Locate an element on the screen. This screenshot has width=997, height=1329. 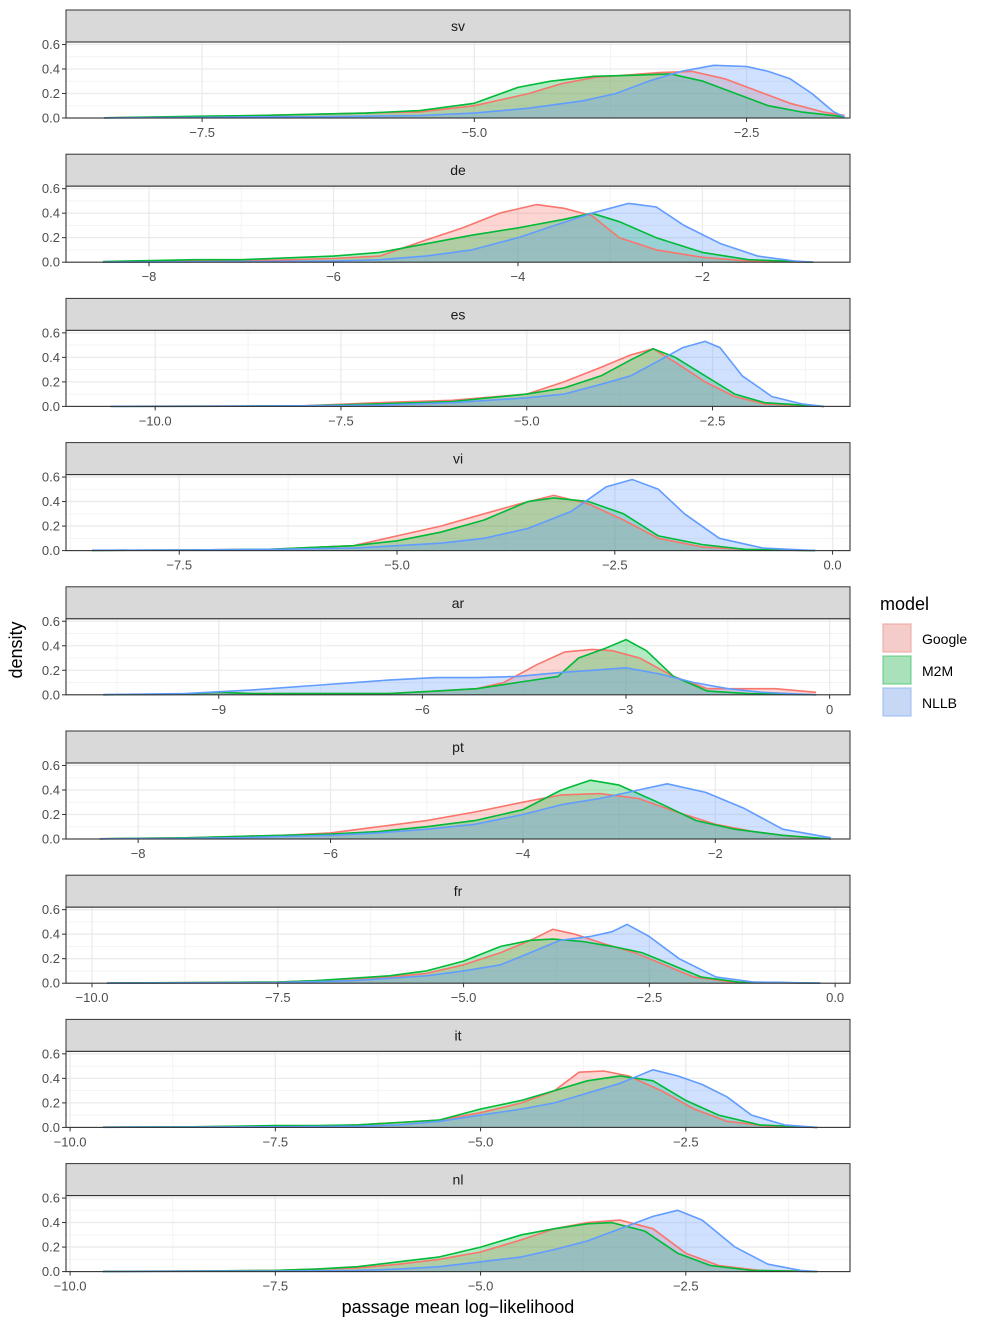
legend: model Google M2M NLLB is located at coordinates (923, 655).